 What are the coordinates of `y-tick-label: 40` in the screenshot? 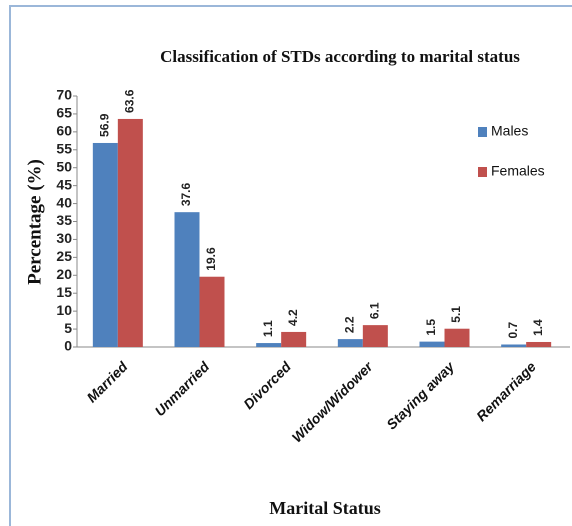 It's located at (64, 202).